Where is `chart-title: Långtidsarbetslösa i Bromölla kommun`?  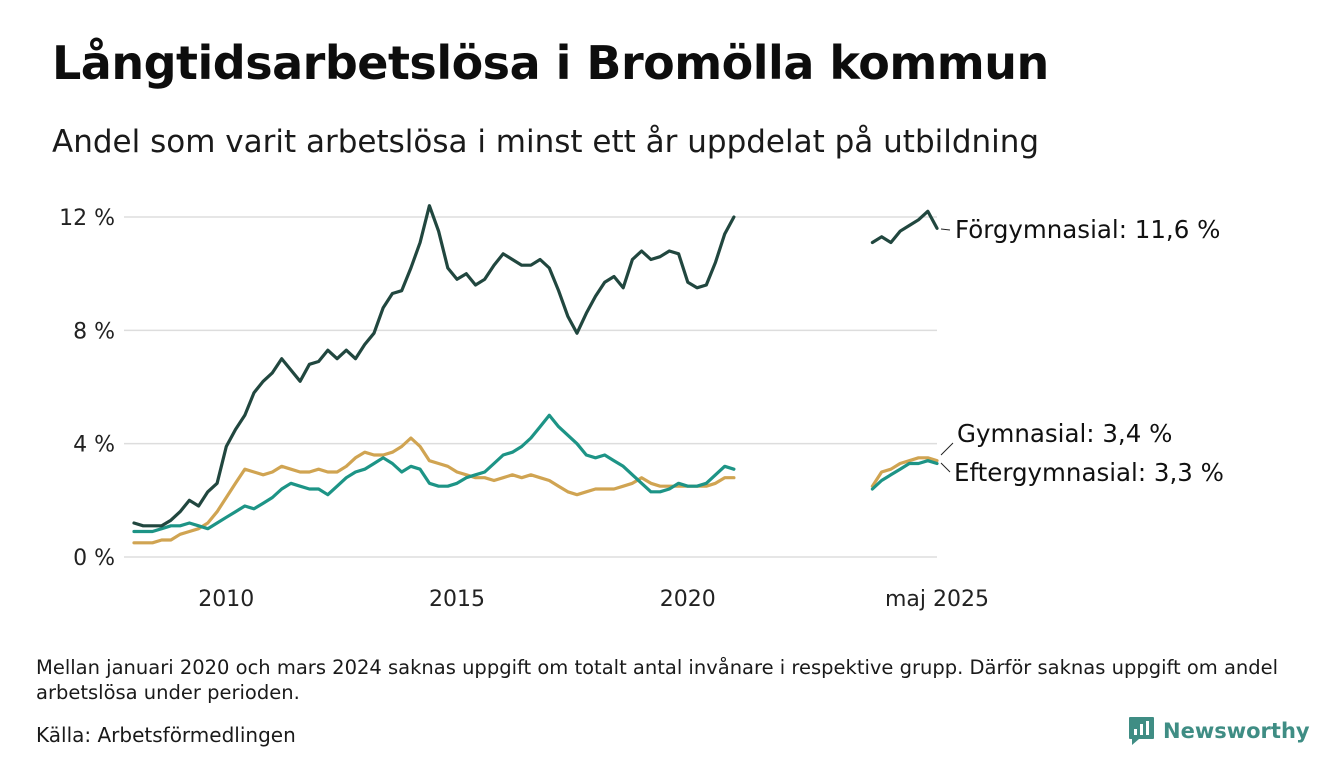
chart-title: Långtidsarbetslösa i Bromölla kommun is located at coordinates (550, 63).